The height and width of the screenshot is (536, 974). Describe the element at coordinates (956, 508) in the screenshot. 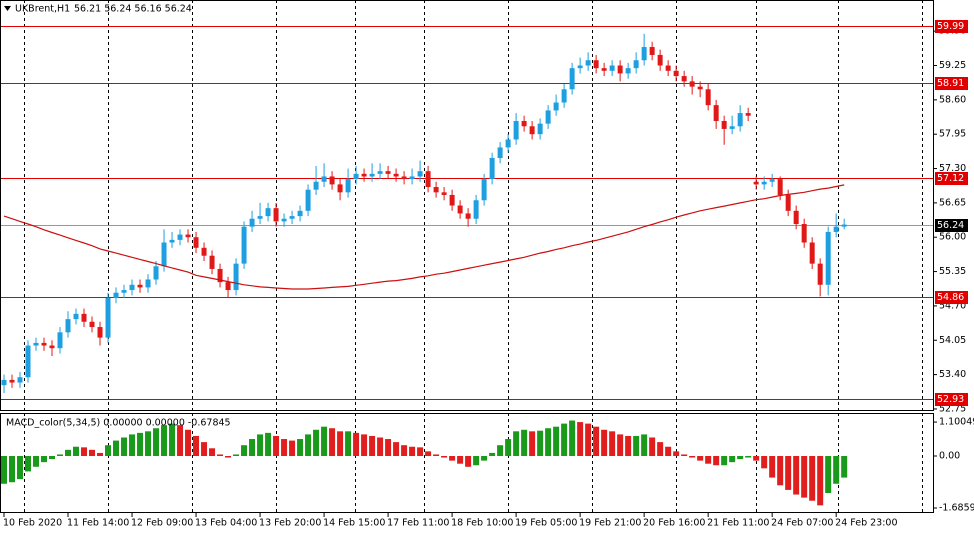

I see `y-tick-label: -1.68598` at that location.